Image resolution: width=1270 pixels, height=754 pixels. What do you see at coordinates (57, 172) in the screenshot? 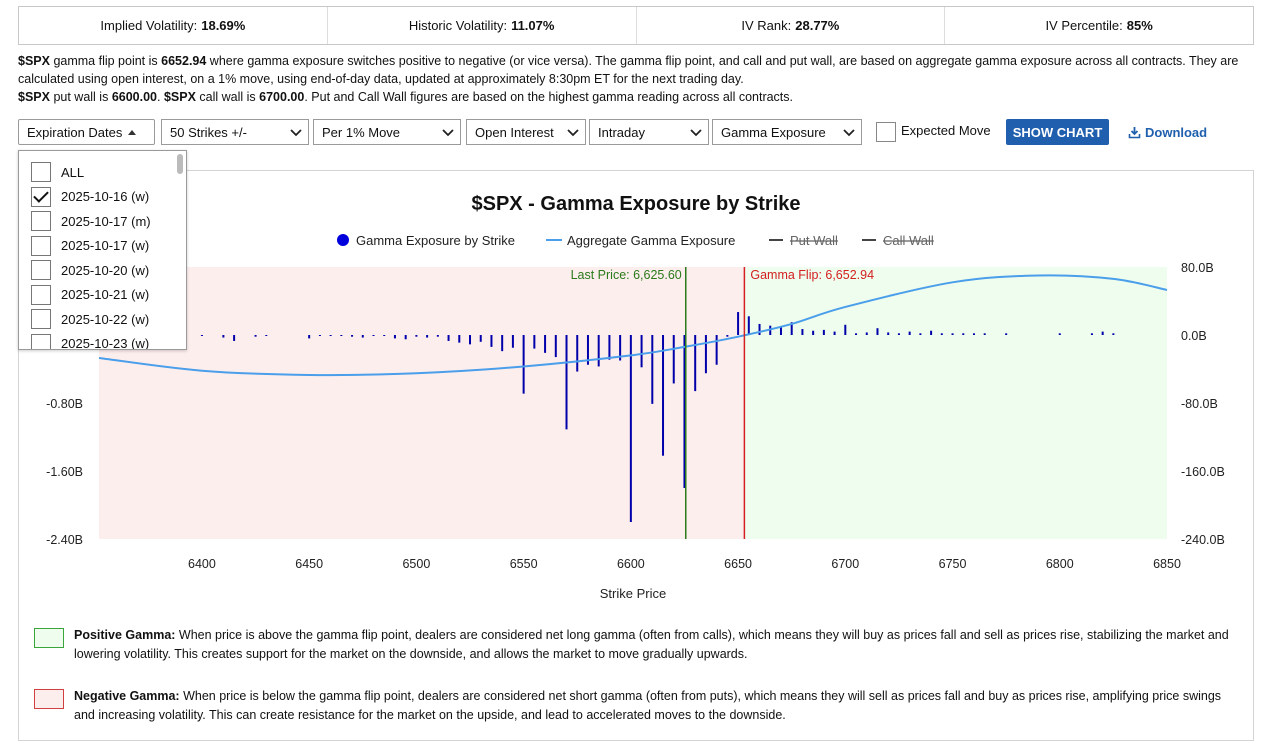
I see `expiration-option: ALL` at bounding box center [57, 172].